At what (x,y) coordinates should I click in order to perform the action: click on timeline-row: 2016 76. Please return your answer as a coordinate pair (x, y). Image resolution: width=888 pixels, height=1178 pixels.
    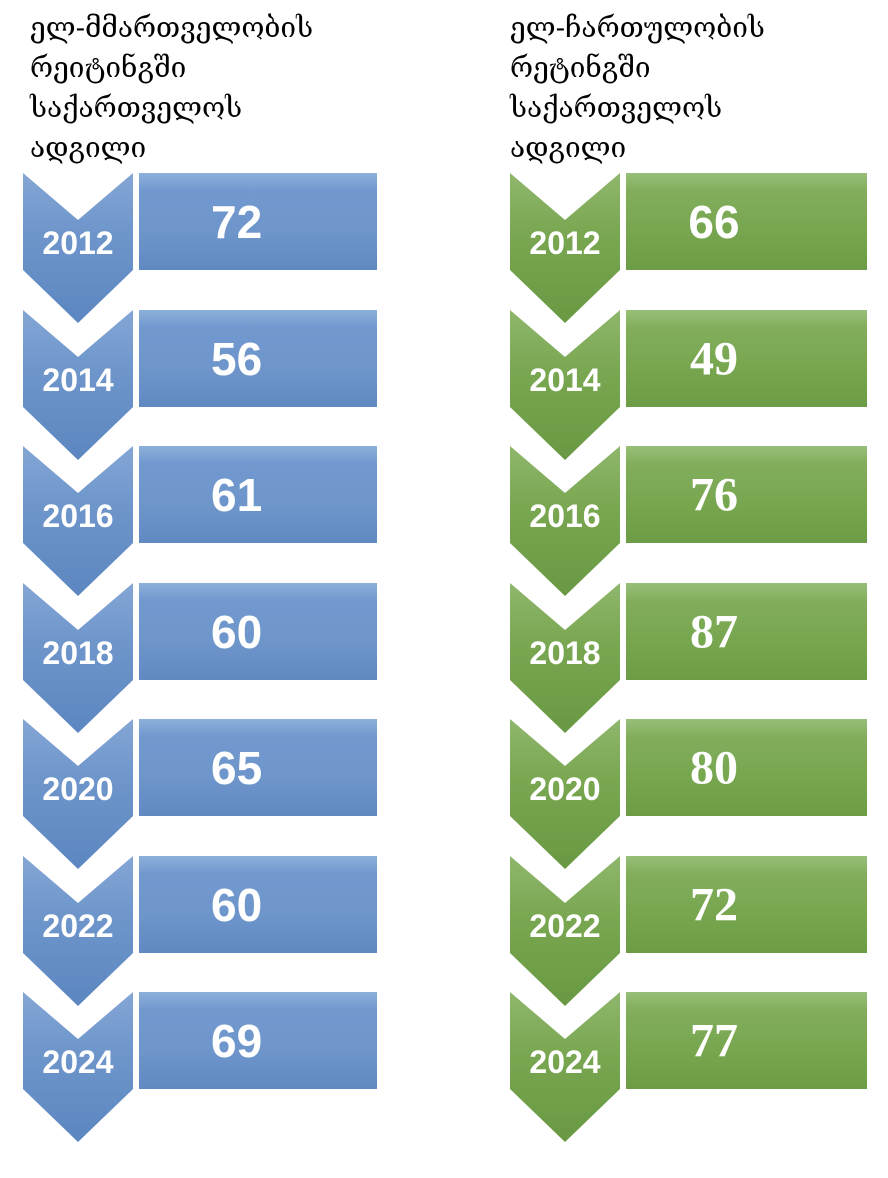
    Looking at the image, I should click on (687, 521).